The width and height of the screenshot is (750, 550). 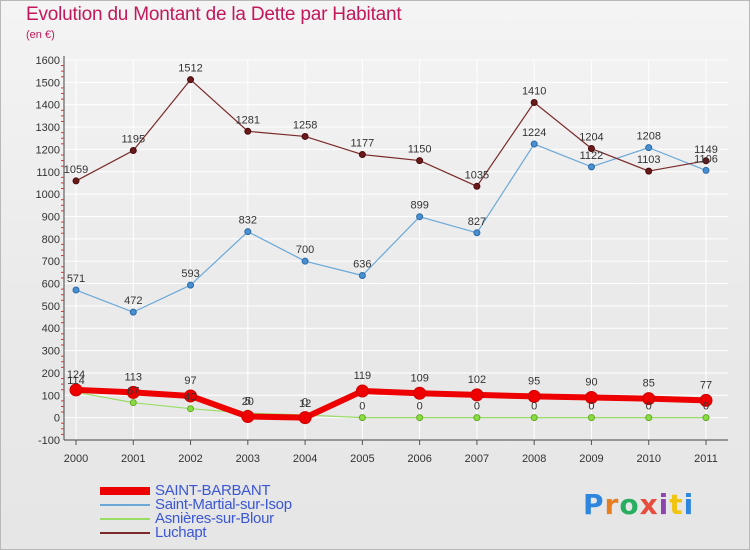 I want to click on data-label: 593, so click(x=190, y=274).